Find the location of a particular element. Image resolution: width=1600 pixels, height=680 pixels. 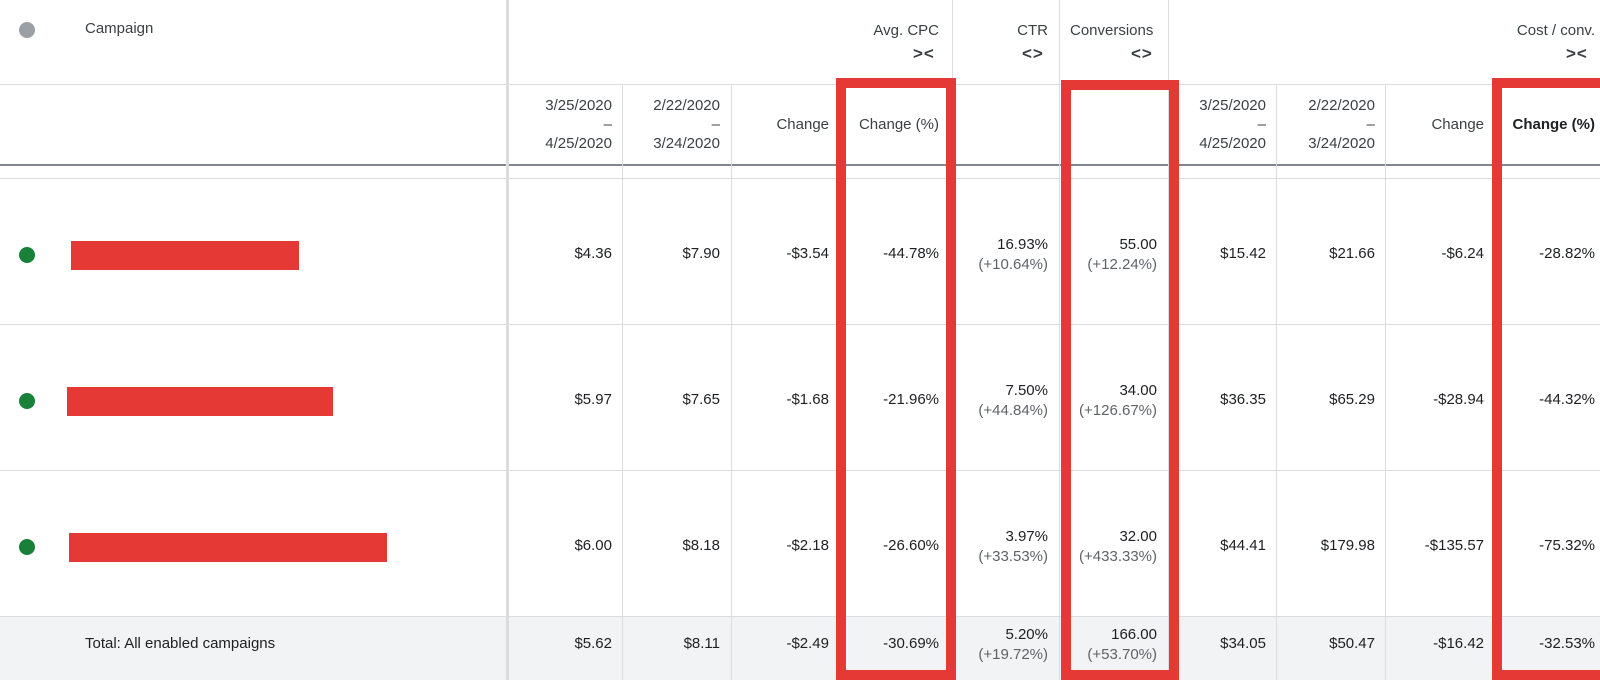

avg-cpc-range-previous: 2/22/2020 – 3/24/2020 is located at coordinates (665, 124).